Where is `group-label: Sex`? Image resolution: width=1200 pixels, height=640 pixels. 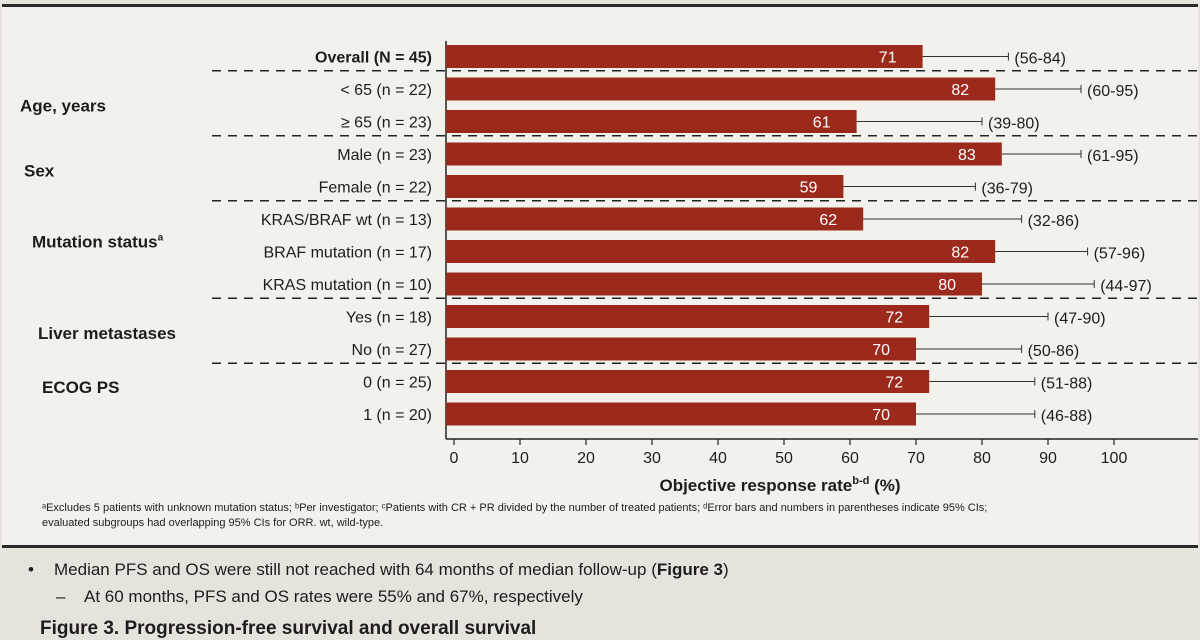
group-label: Sex is located at coordinates (39, 170).